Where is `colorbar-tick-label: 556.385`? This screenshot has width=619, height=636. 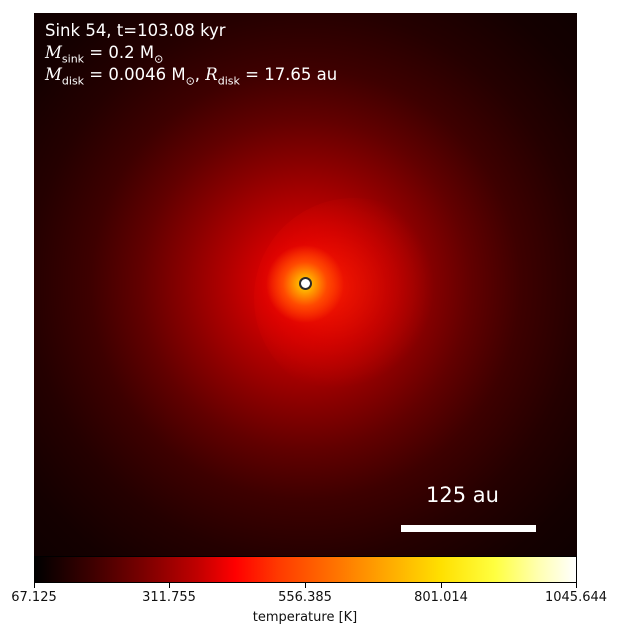
colorbar-tick-label: 556.385 is located at coordinates (305, 597).